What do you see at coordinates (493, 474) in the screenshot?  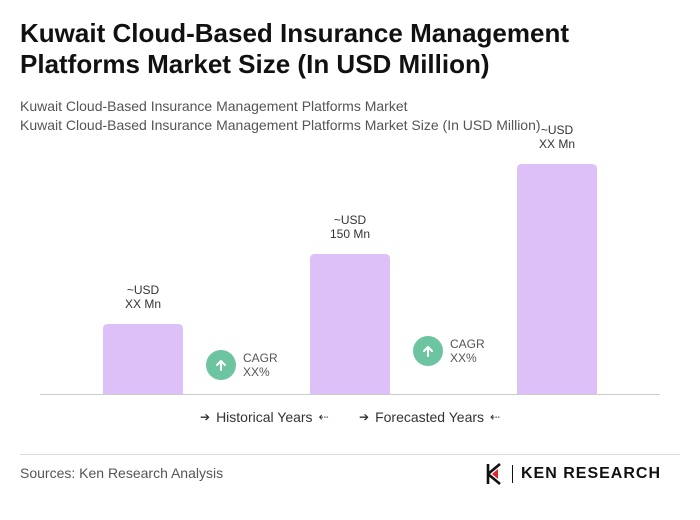 I see `ken-logo-icon` at bounding box center [493, 474].